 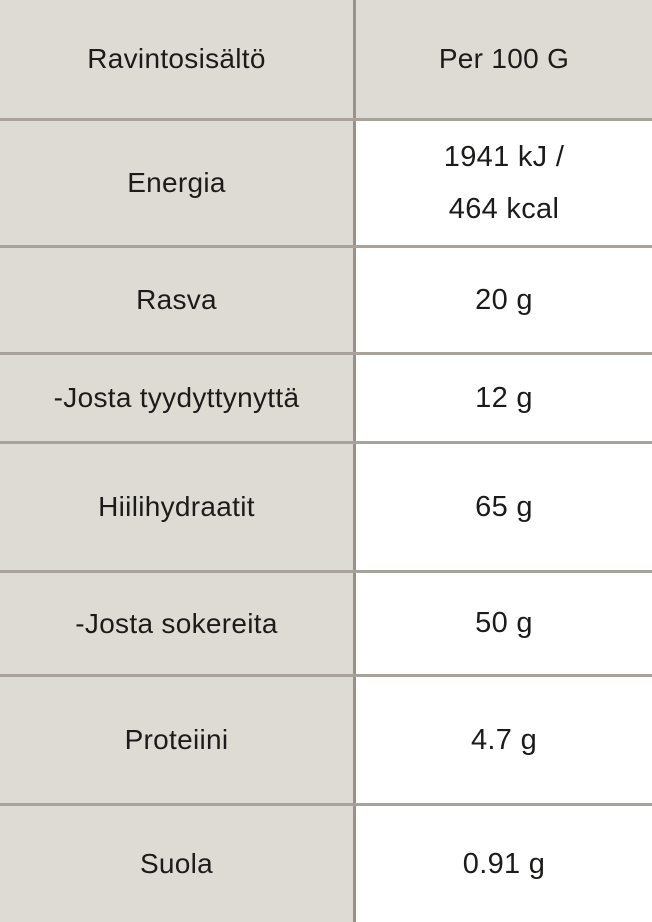 I want to click on nutrient-name-cell: Proteiini, so click(x=178, y=740).